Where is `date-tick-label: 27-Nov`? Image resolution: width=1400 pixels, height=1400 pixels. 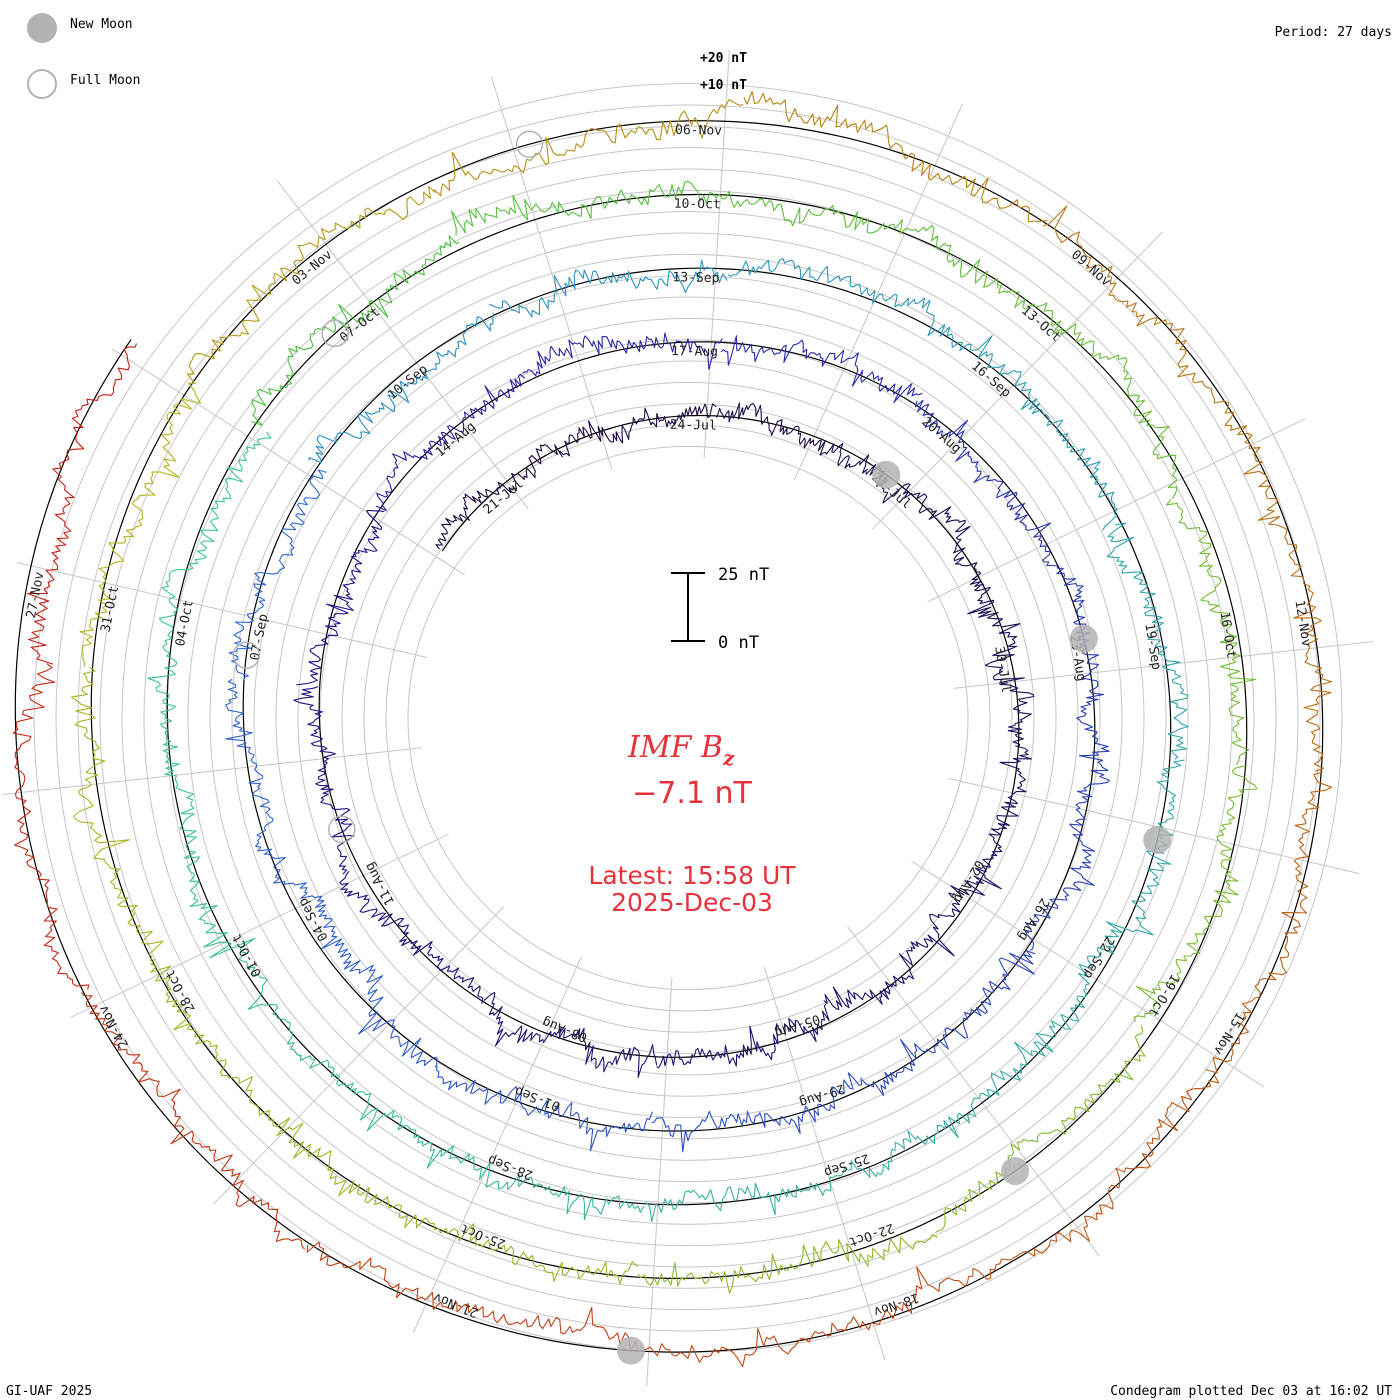 date-tick-label: 27-Nov is located at coordinates (36, 594).